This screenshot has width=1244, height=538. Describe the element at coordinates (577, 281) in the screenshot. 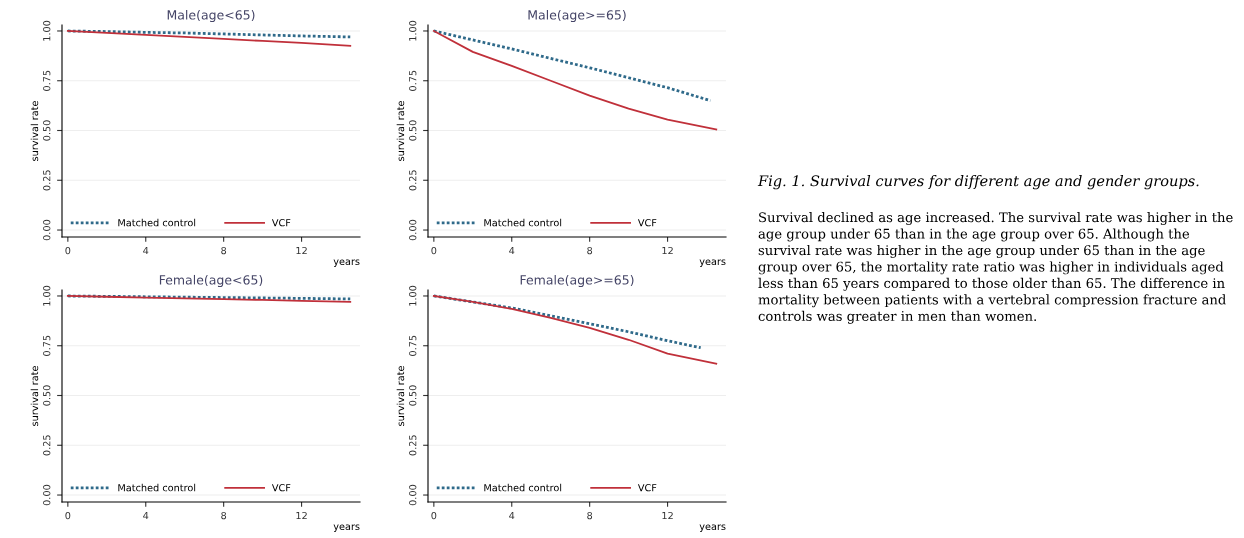

I see `chart-title: Female(age>=65)` at that location.